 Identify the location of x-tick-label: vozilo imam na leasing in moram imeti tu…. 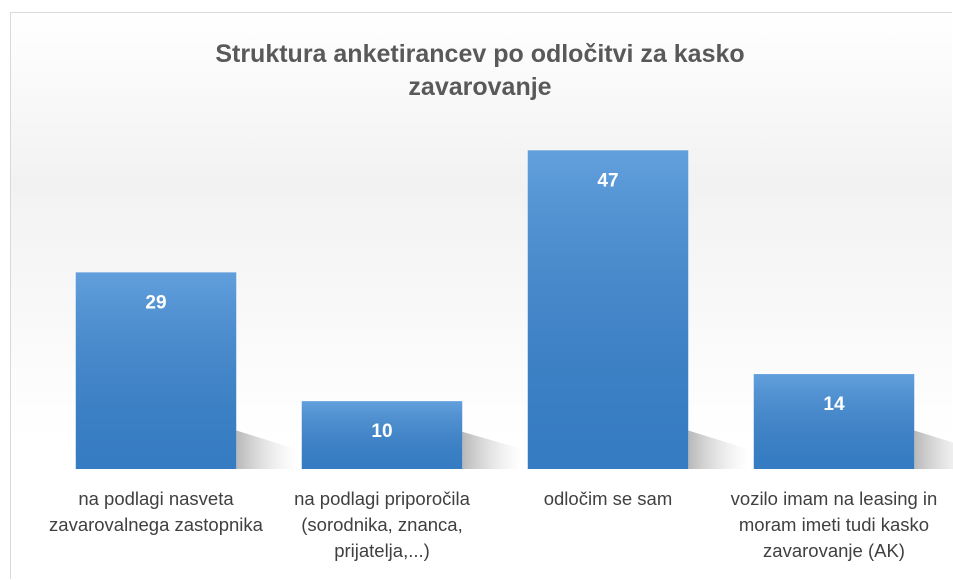
(834, 524).